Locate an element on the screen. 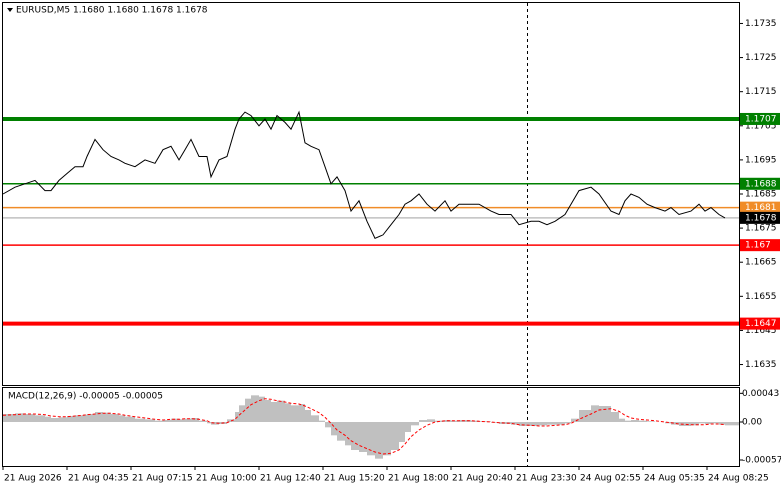 The image size is (781, 489). y-tick-label: 1.1725 is located at coordinates (761, 58).